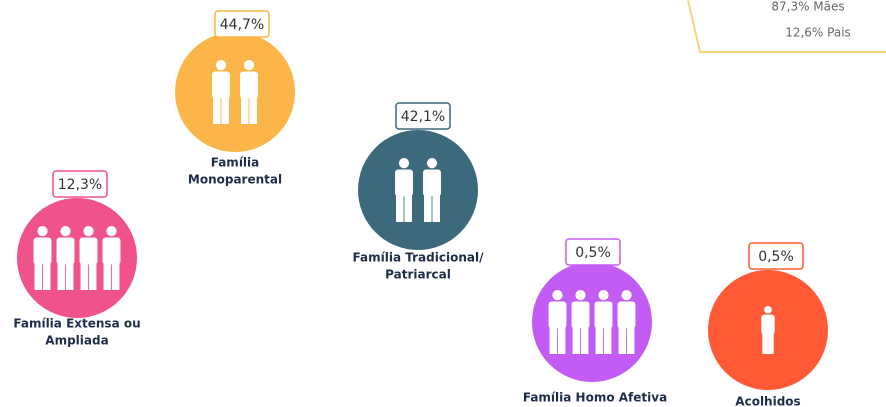 This screenshot has width=886, height=407. I want to click on category-label: Ampliada, so click(76, 341).